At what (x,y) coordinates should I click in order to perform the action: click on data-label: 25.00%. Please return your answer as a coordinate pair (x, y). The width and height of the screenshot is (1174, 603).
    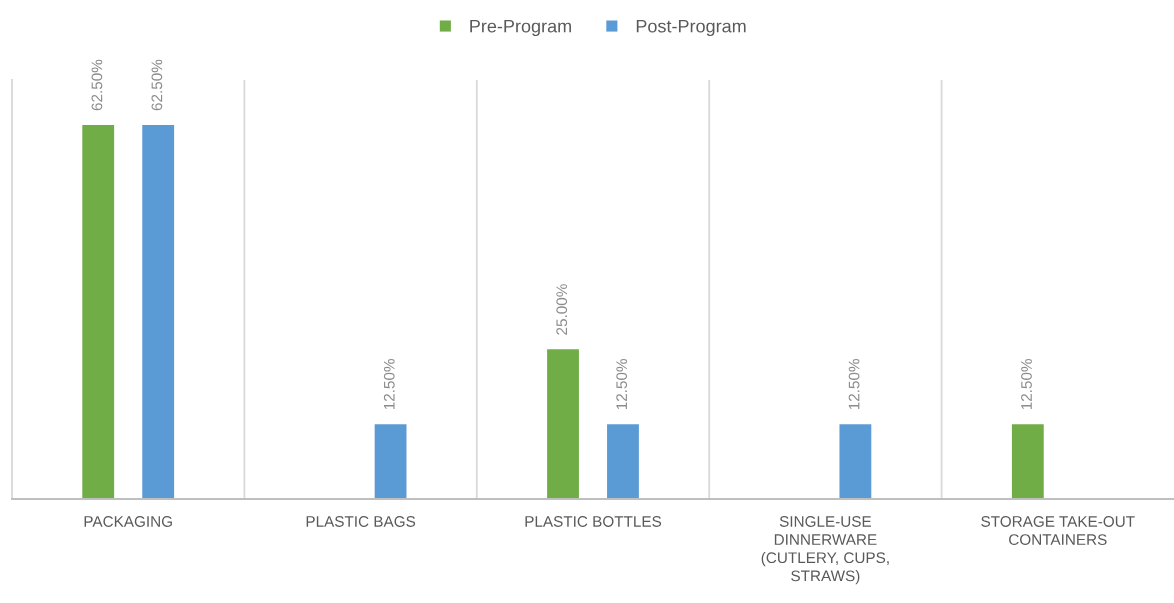
    Looking at the image, I should click on (562, 309).